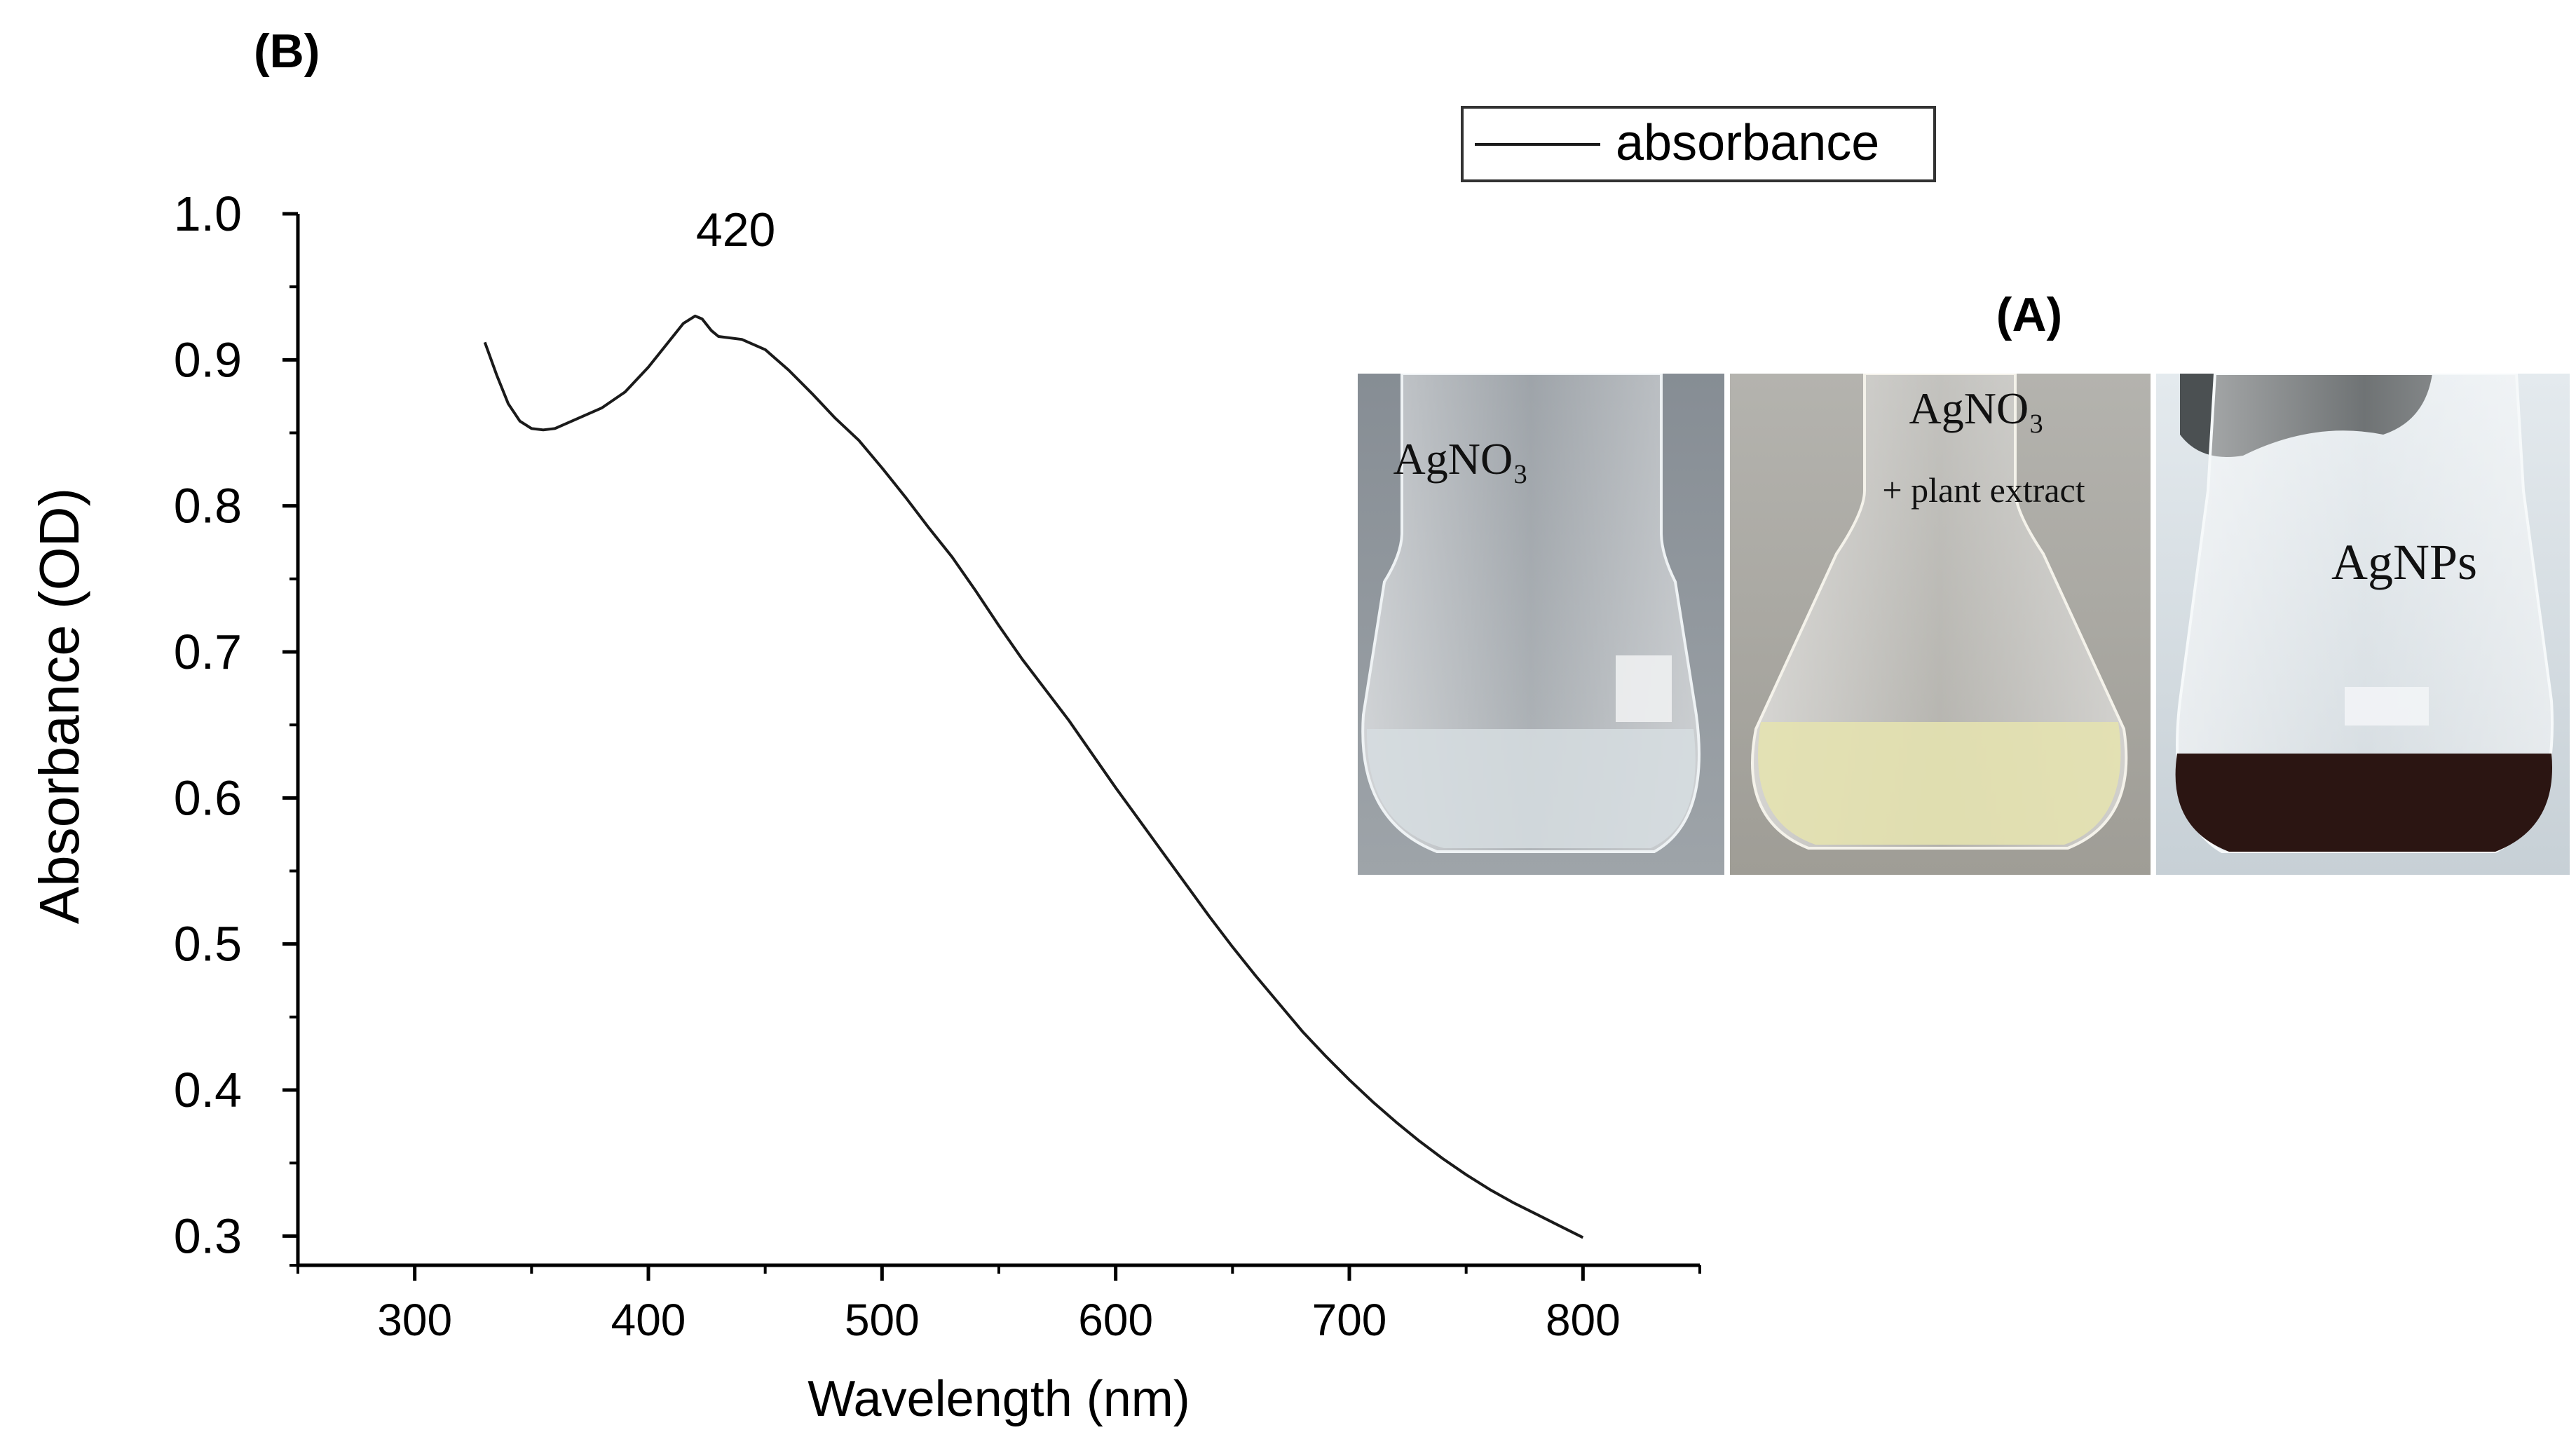  What do you see at coordinates (208, 359) in the screenshot?
I see `y-tick-label: 0.9` at bounding box center [208, 359].